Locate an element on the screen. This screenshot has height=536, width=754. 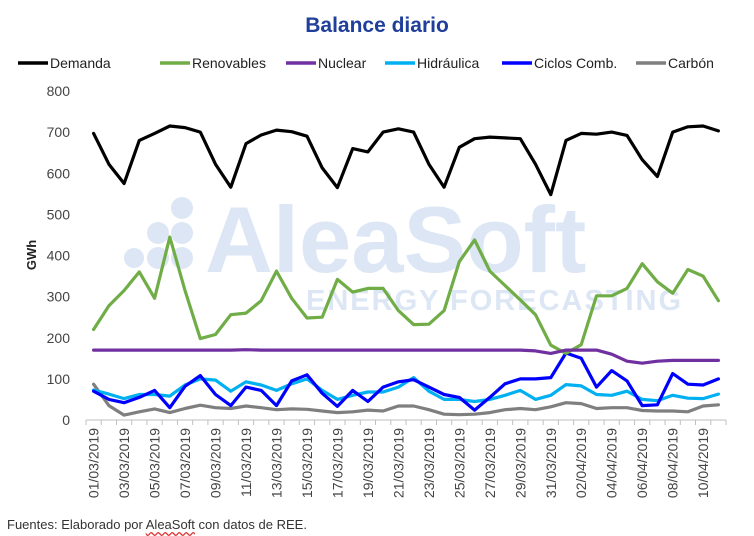
y-axis: 0 100 200 300 400 500 600 700 800 is located at coordinates (59, 255).